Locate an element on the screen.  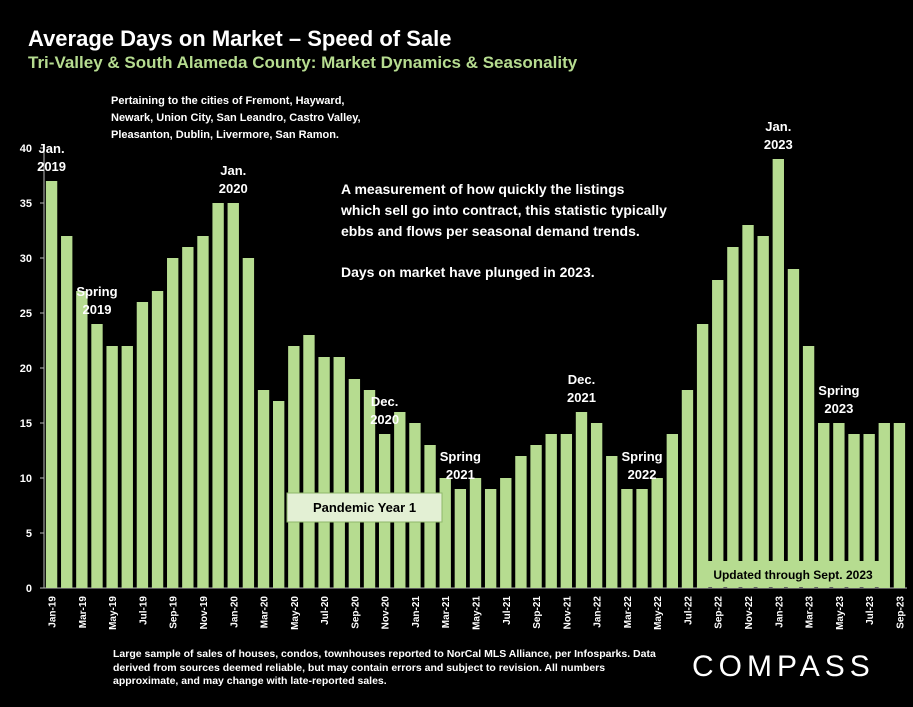
annotation-Jan-23: Jan. 2023 is located at coordinates (778, 135).